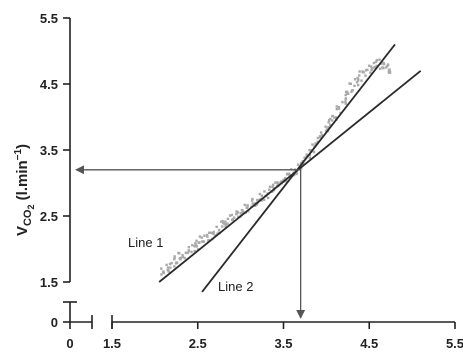 The image size is (463, 356). I want to click on x-ticks: 0 1.5 2.5 3.5 4.5 5.5, so click(264, 336).